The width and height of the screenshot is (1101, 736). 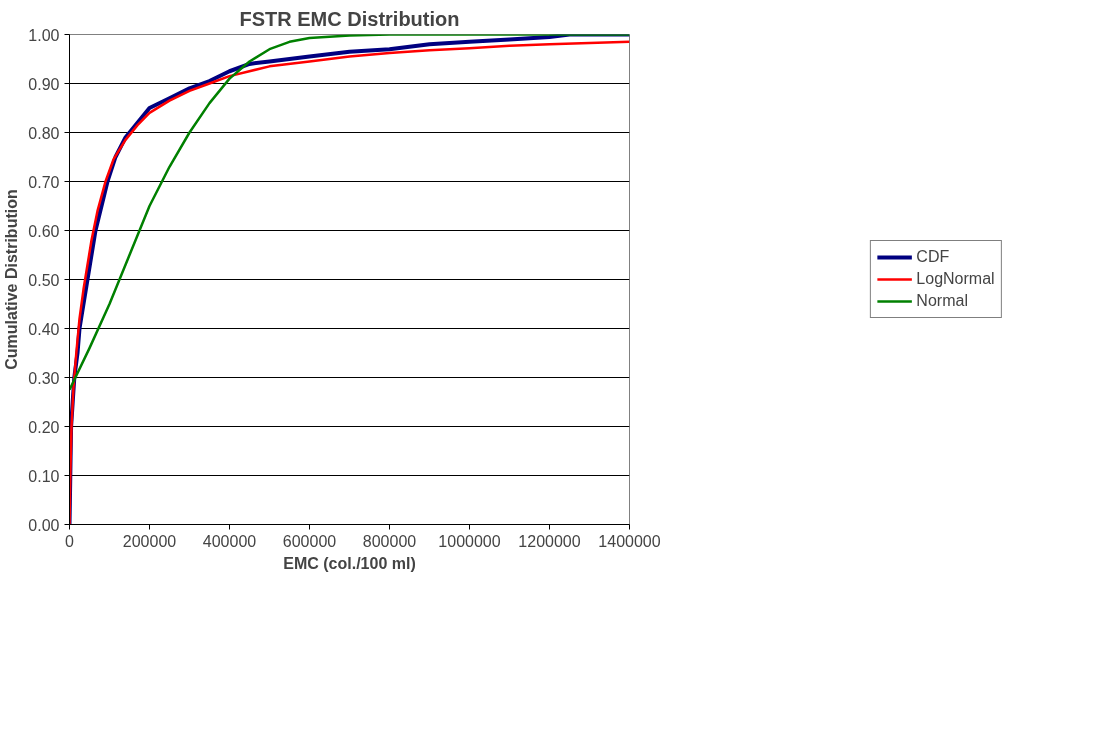 I want to click on legend-label: Normal, so click(x=942, y=301).